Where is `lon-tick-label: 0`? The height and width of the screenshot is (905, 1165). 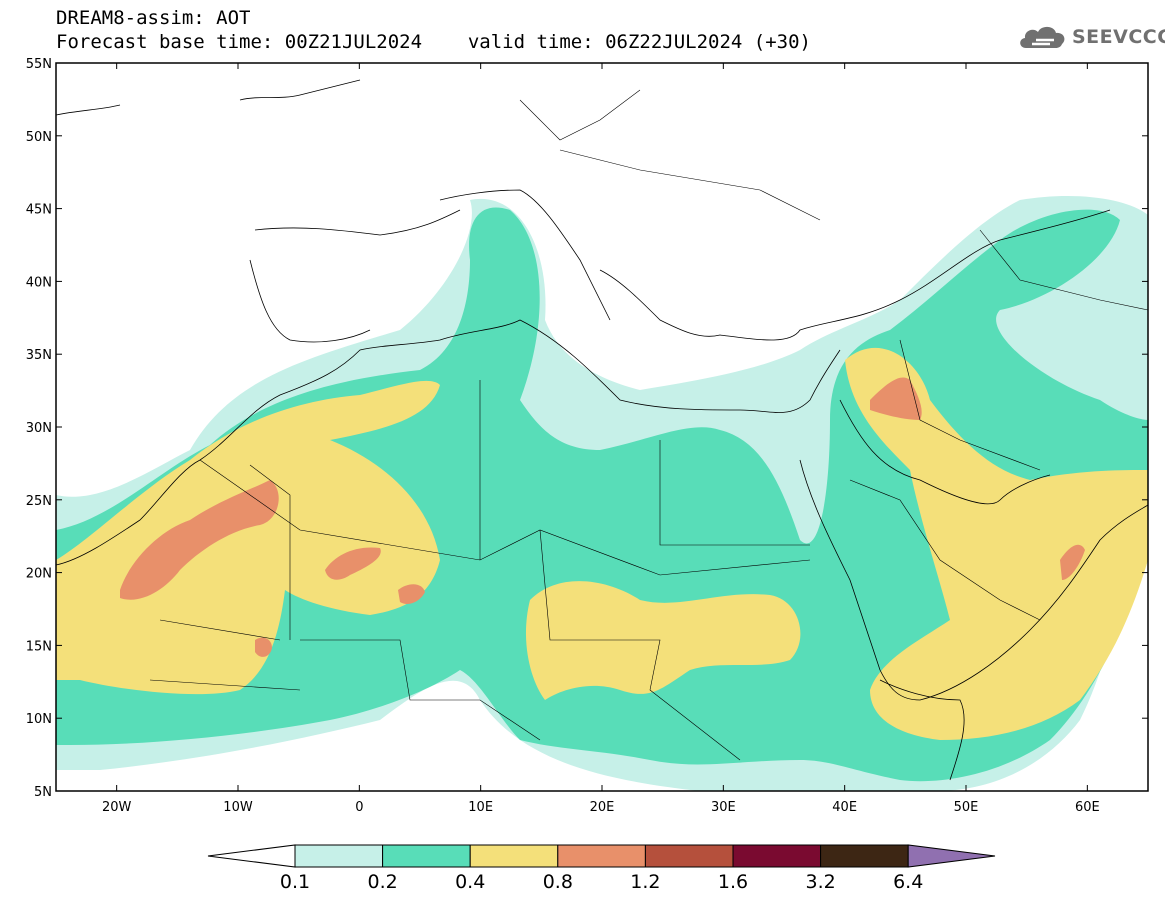 lon-tick-label: 0 is located at coordinates (359, 807).